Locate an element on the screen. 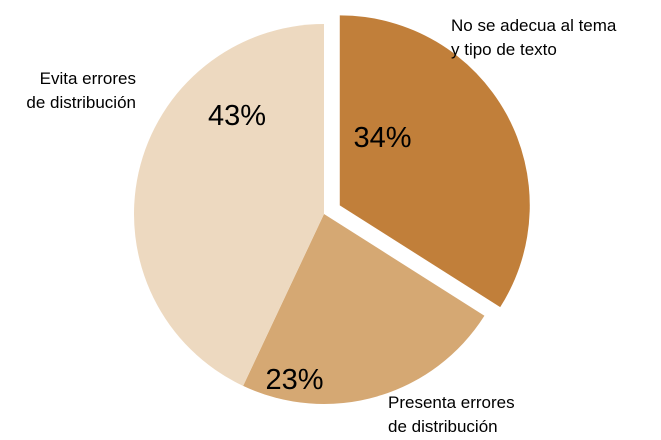 The width and height of the screenshot is (661, 440). value-label-presenta-errores: 23% is located at coordinates (294, 380).